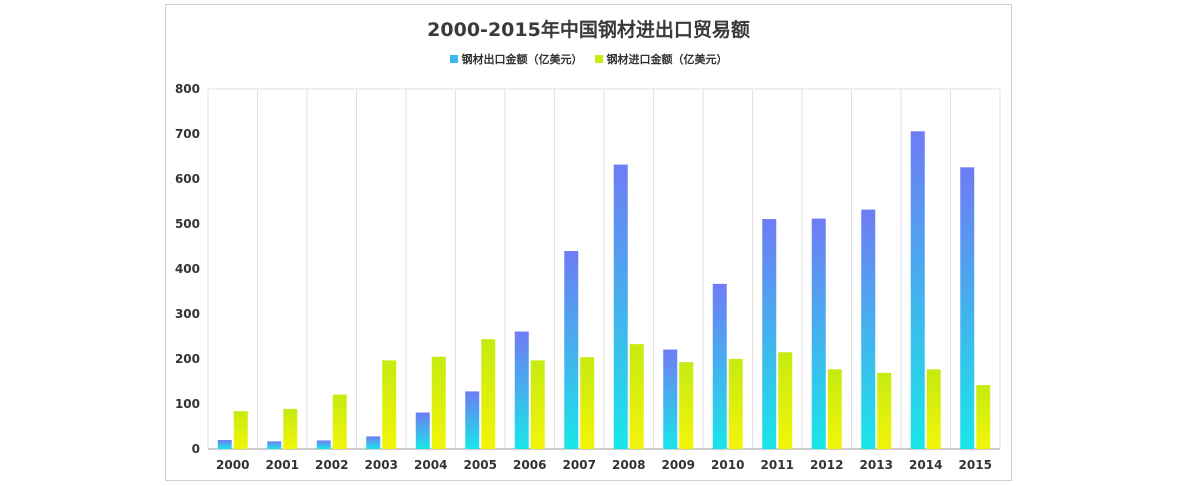 The image size is (1186, 486). Describe the element at coordinates (826, 465) in the screenshot. I see `x-tick-label: 2012` at that location.